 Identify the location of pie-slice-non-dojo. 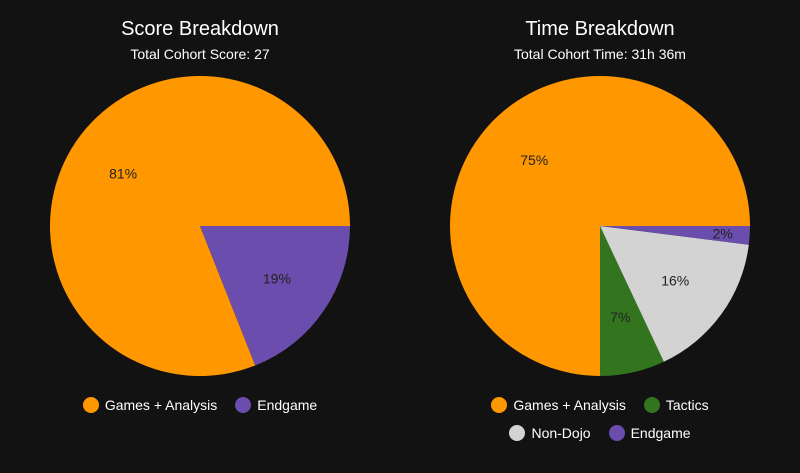
(674, 294).